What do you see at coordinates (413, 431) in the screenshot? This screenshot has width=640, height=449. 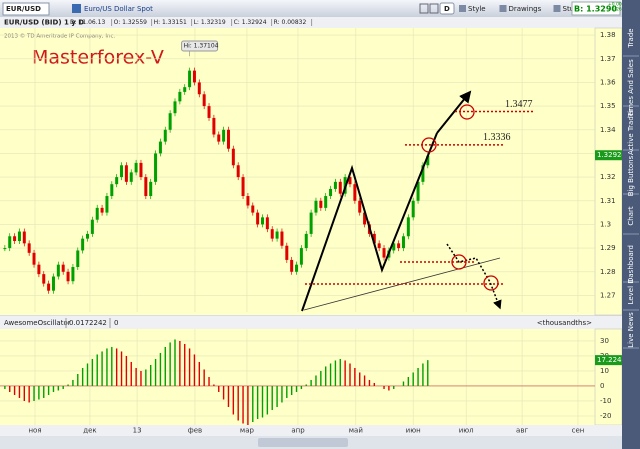 I see `x-tick-label: июн` at bounding box center [413, 431].